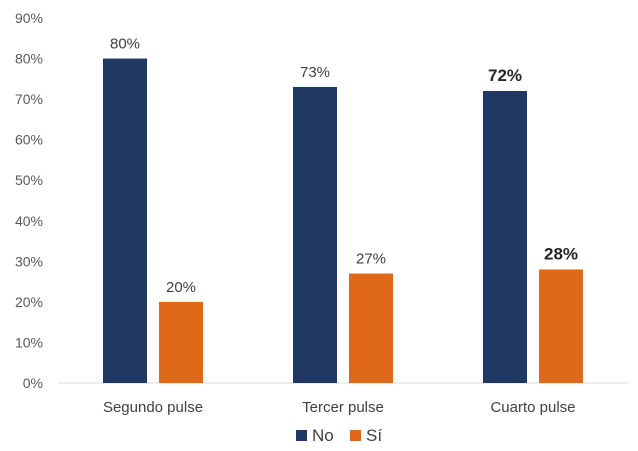 This screenshot has height=451, width=638. I want to click on y-tick-label: 40%, so click(29, 221).